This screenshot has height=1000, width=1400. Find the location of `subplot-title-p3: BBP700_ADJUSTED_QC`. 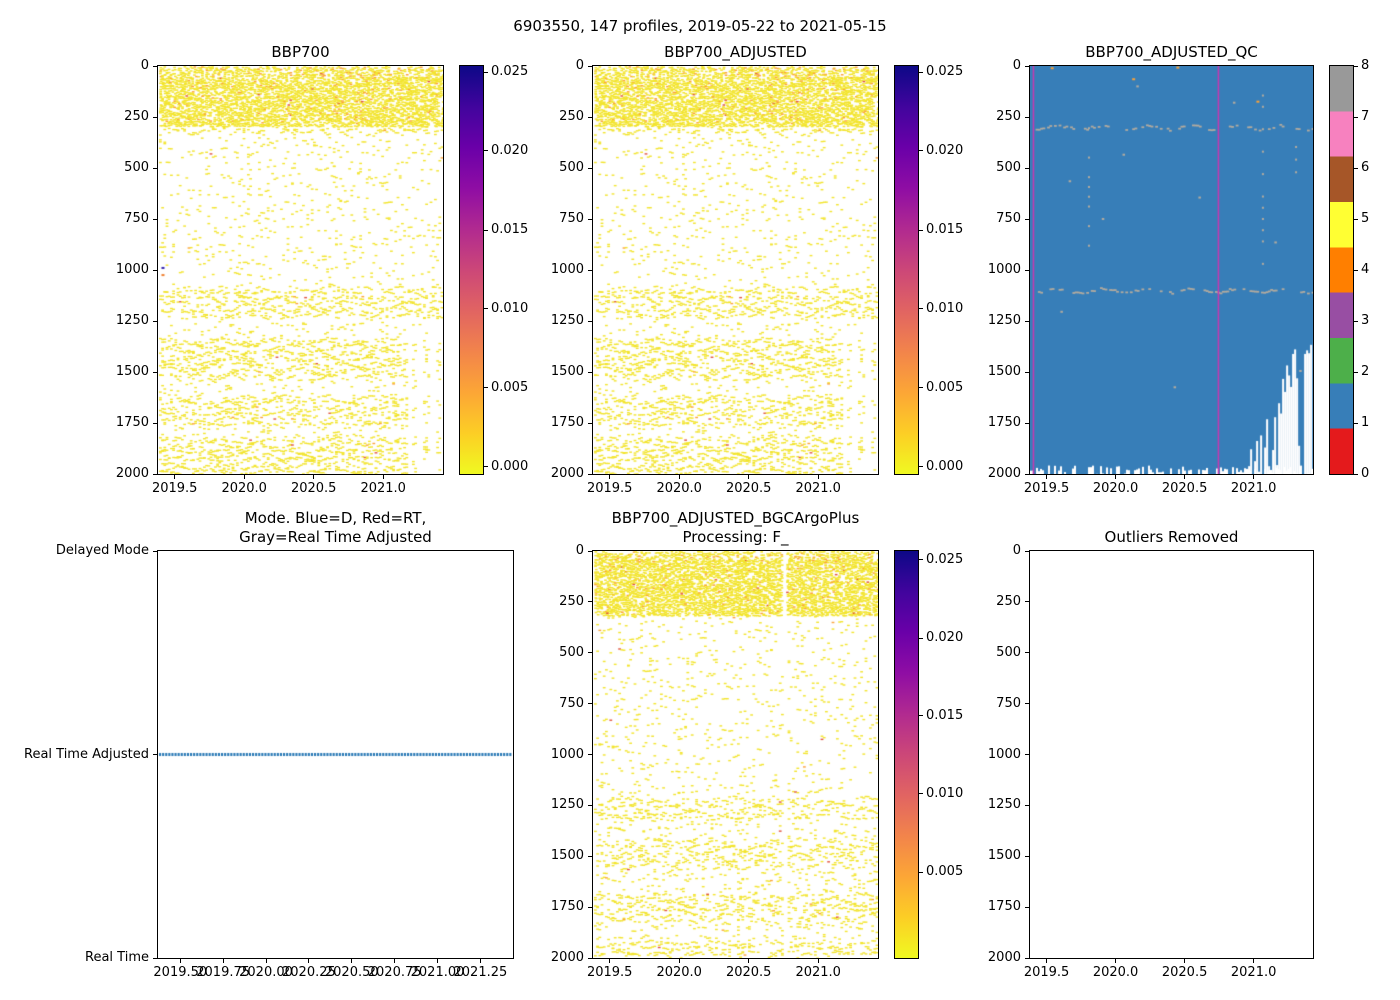

subplot-title-p3: BBP700_ADJUSTED_QC is located at coordinates (1171, 52).